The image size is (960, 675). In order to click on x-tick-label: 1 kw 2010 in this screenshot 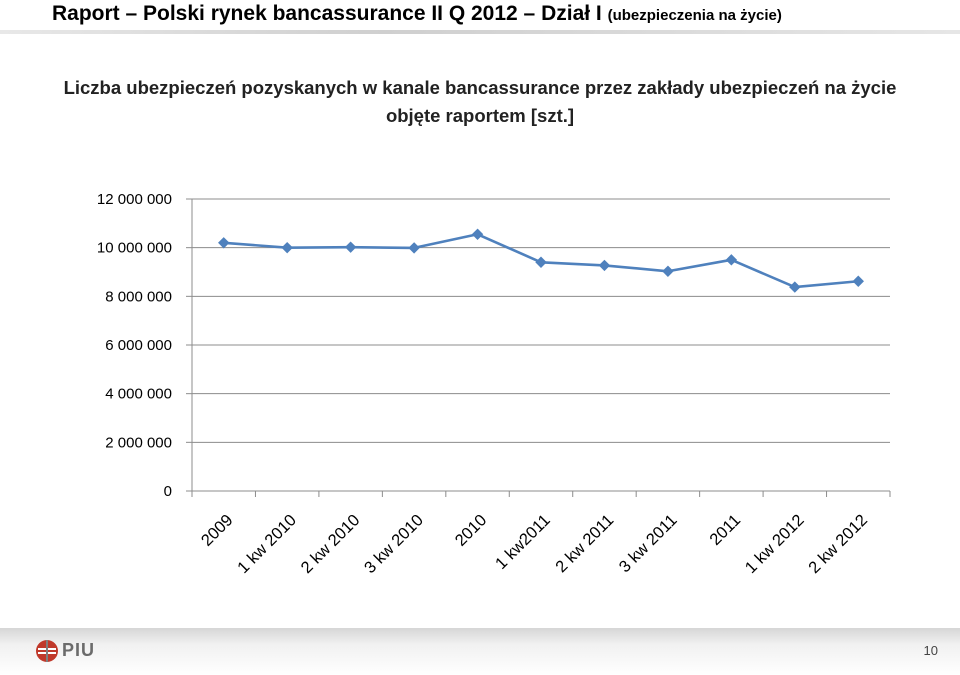, I will do `click(267, 544)`.